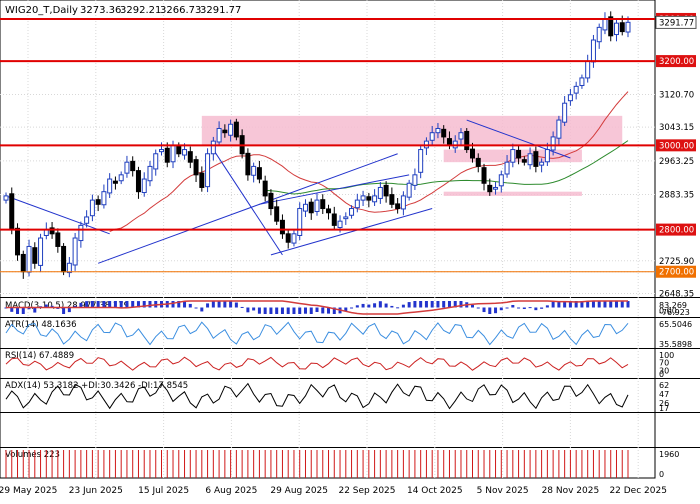 Image resolution: width=700 pixels, height=504 pixels. I want to click on date-tick-label: 29 May 2025, so click(28, 491).